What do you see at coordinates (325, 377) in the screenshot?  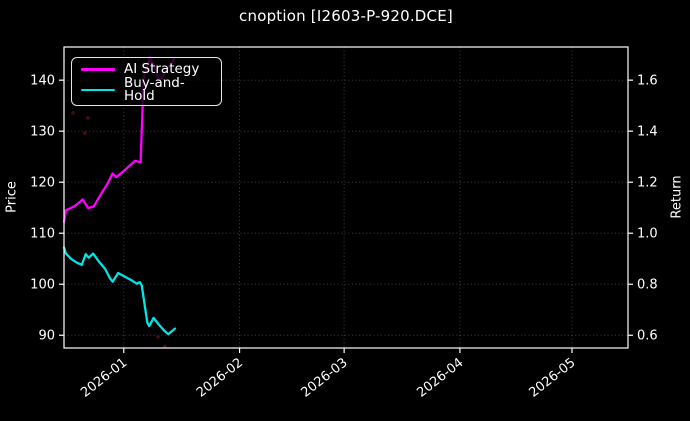 I see `x-tick-label: 2026-03` at bounding box center [325, 377].